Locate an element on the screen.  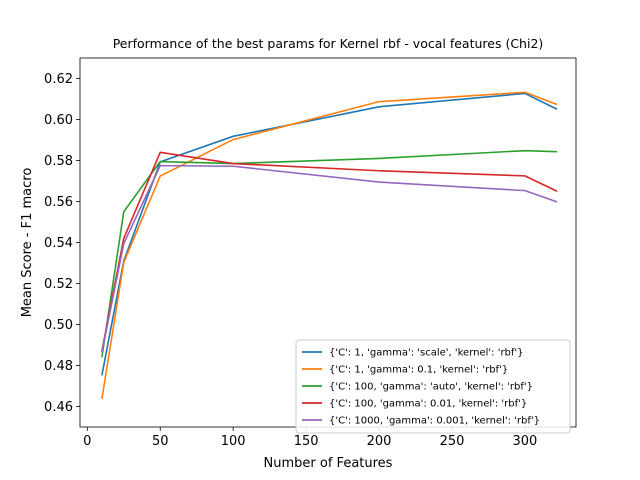
y-tick-label: 0.46 is located at coordinates (58, 407).